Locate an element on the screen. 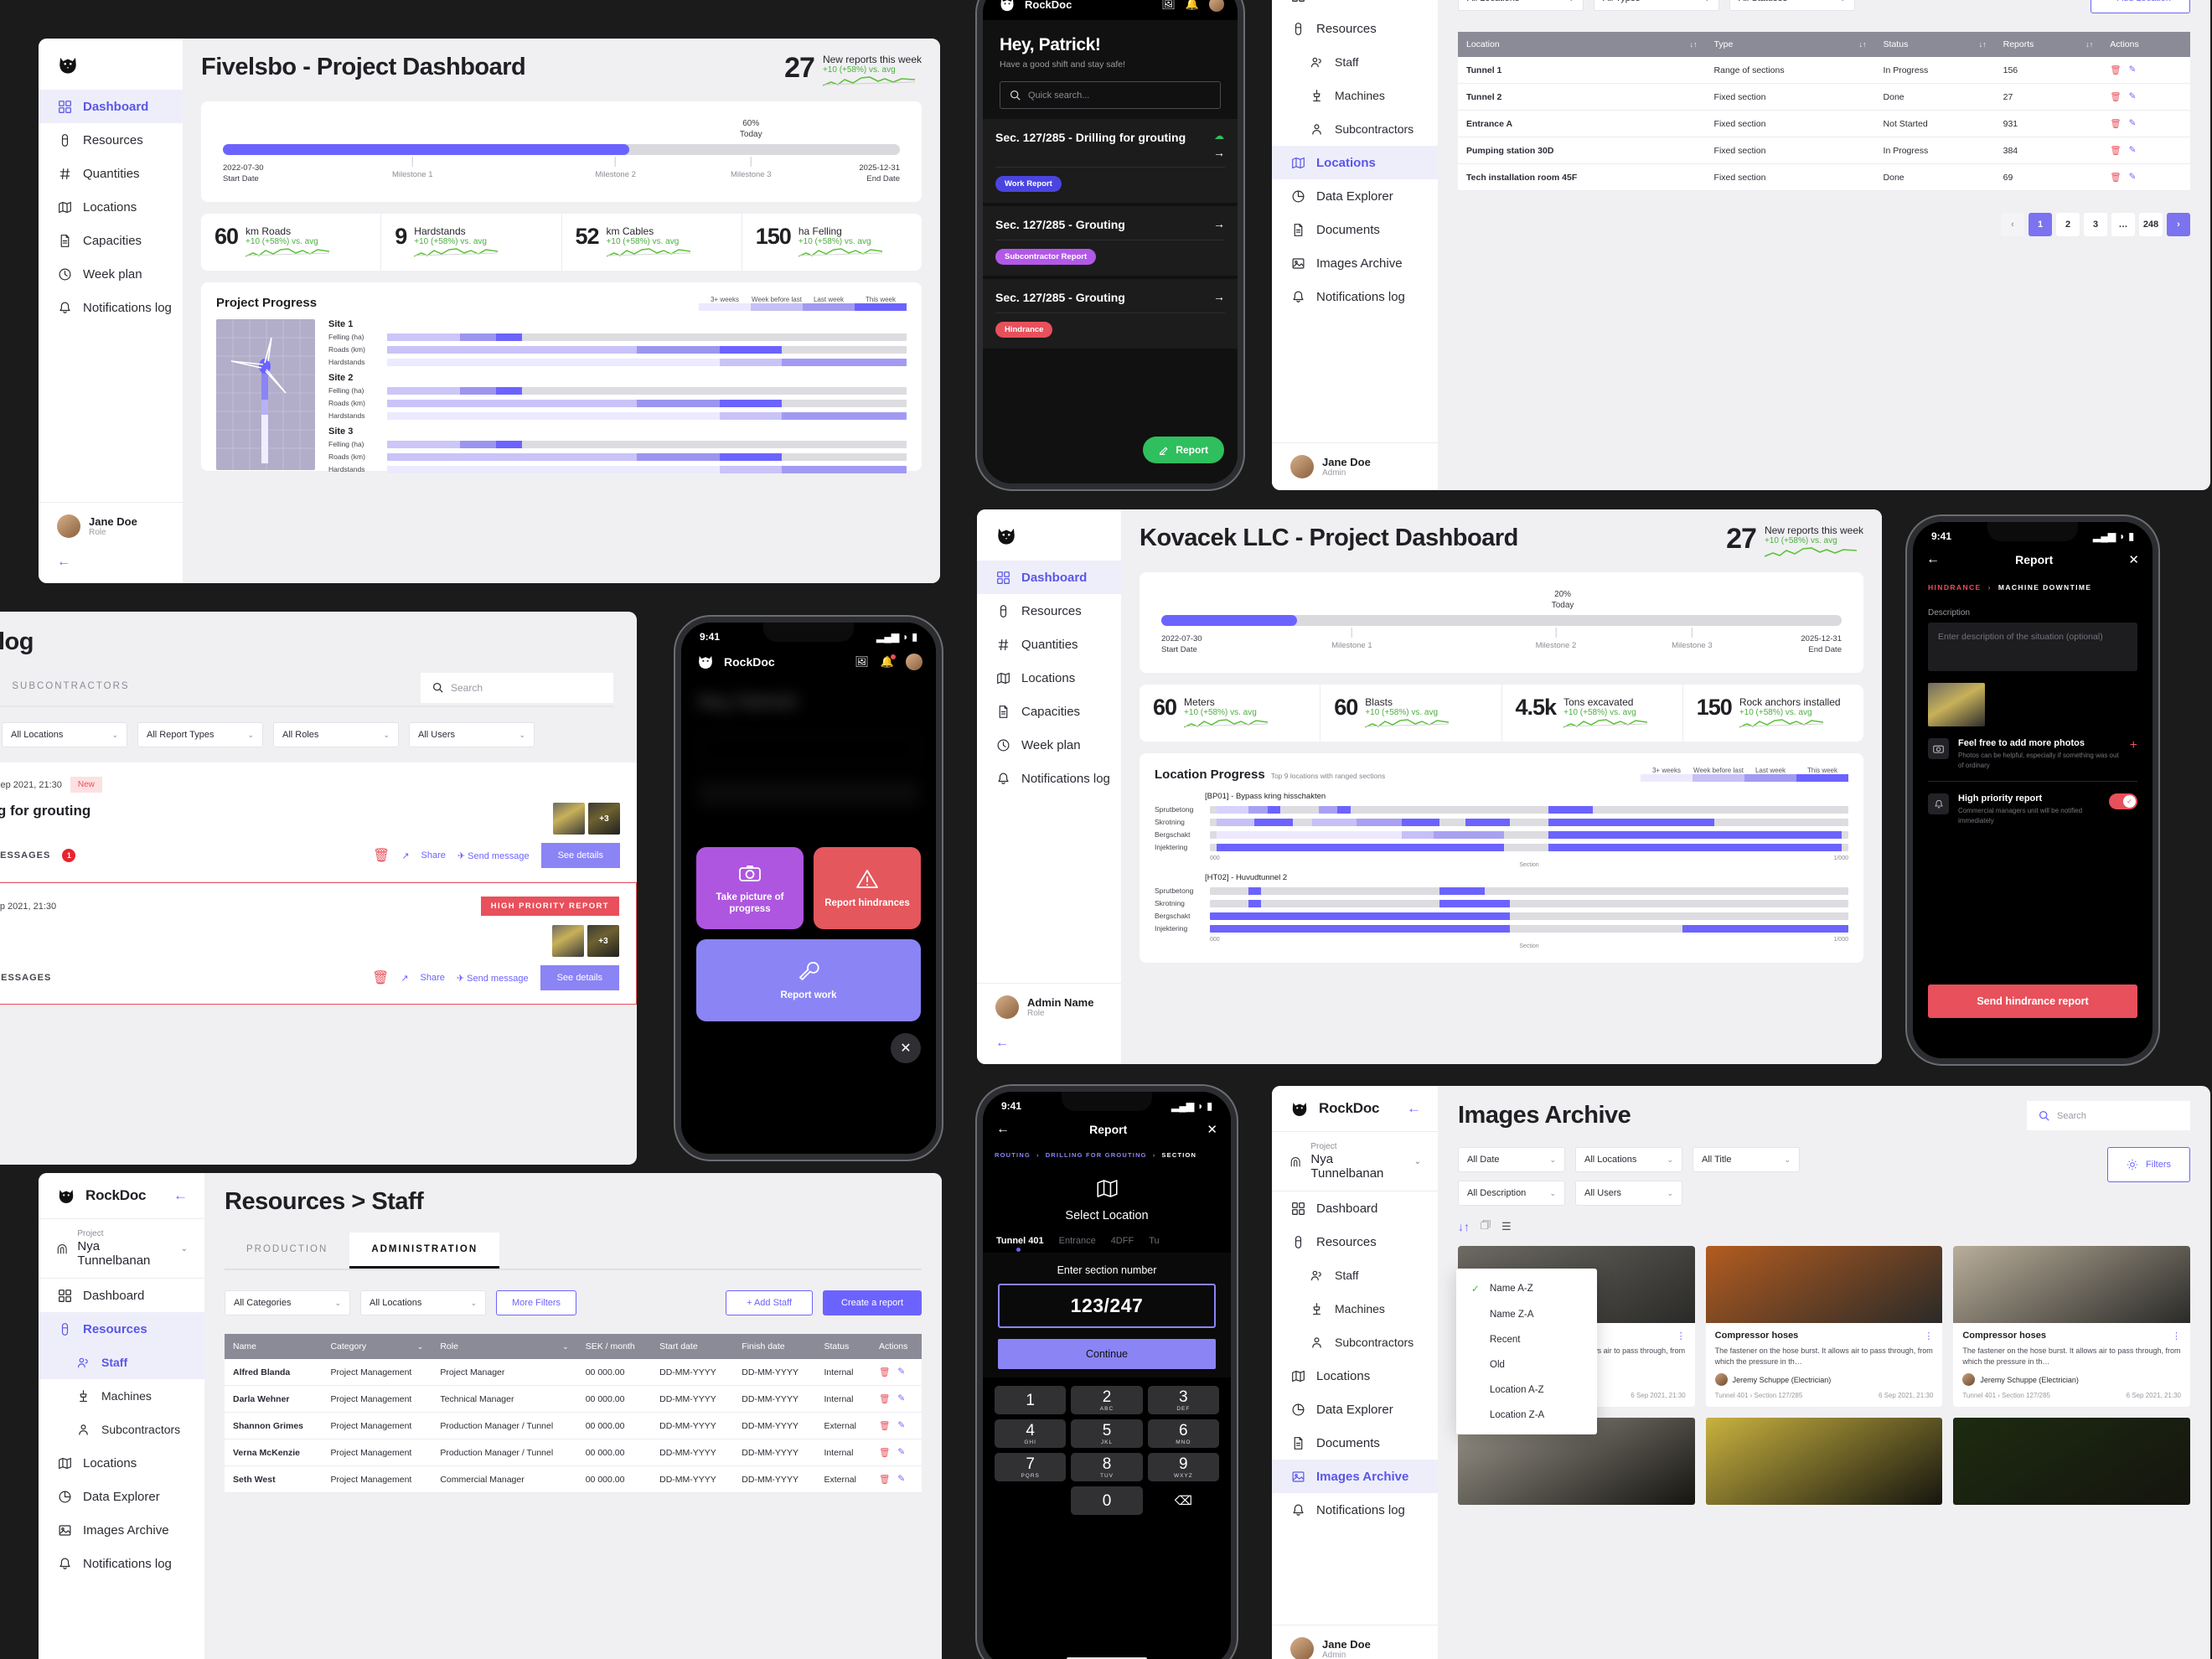 Image resolution: width=2212 pixels, height=1659 pixels. column-header: Status ↓↑ is located at coordinates (1934, 44).